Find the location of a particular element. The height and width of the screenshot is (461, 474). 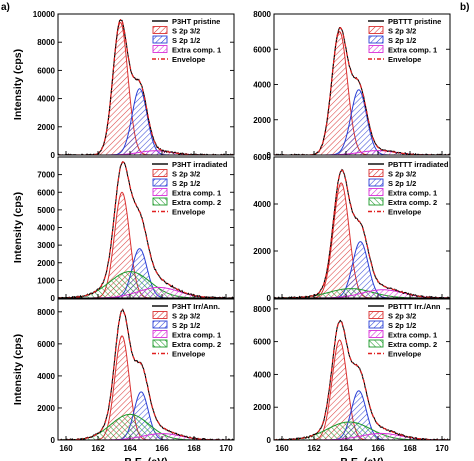

legend-title: PBTTT Irr./Ann is located at coordinates (414, 306).